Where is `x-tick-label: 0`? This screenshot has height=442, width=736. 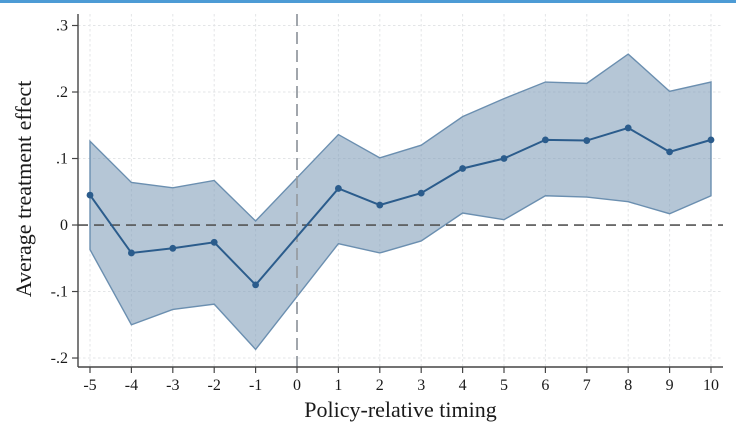 x-tick-label: 0 is located at coordinates (297, 385).